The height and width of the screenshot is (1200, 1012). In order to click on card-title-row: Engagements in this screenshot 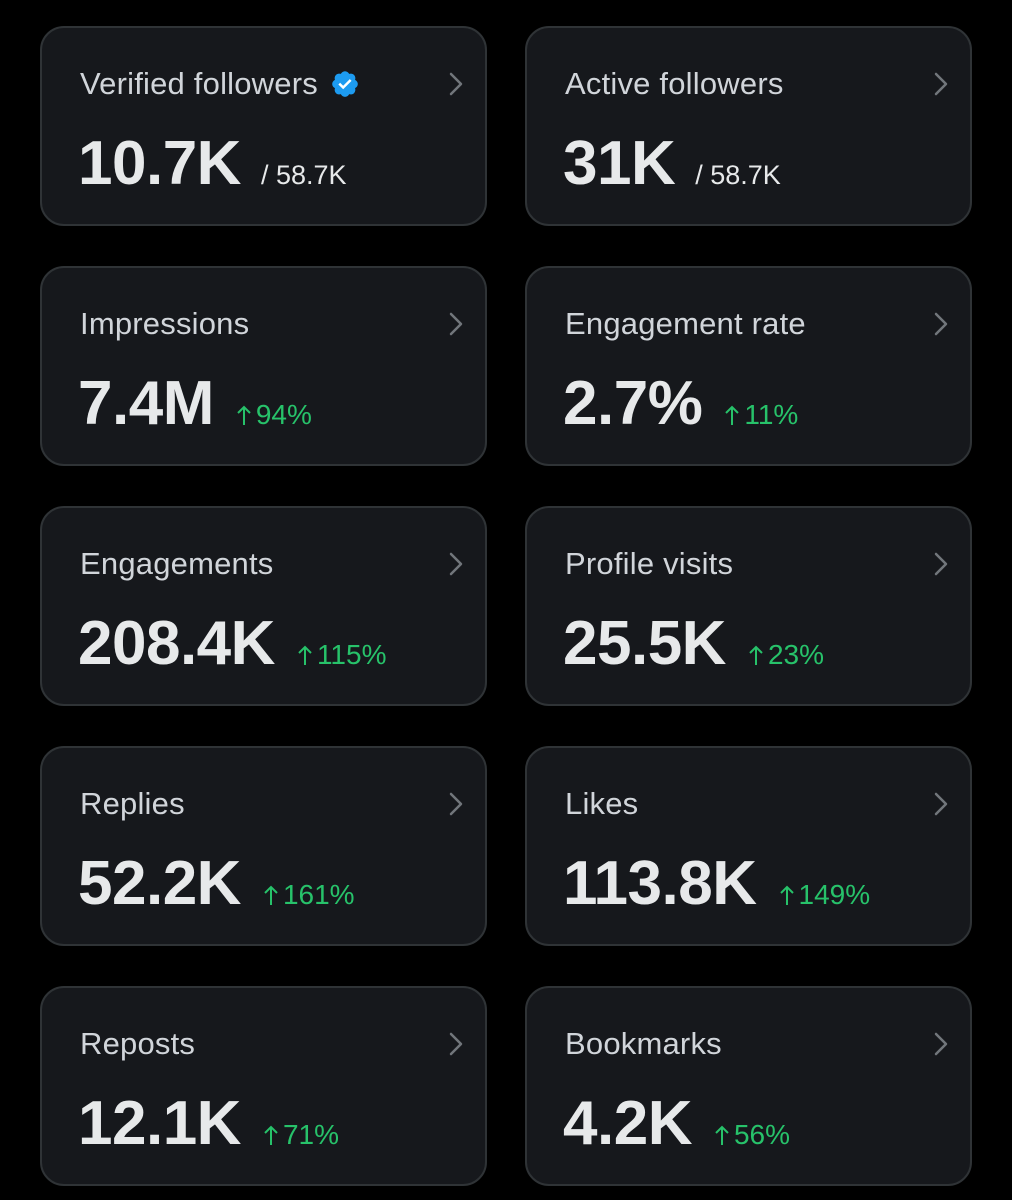, I will do `click(177, 564)`.